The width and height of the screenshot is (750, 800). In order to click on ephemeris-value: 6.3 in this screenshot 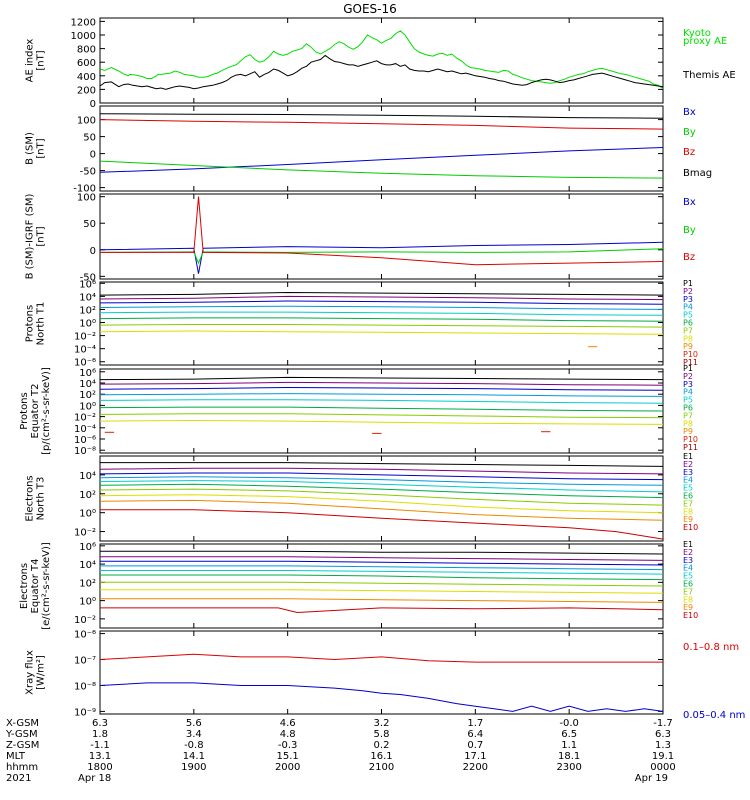, I will do `click(100, 723)`.